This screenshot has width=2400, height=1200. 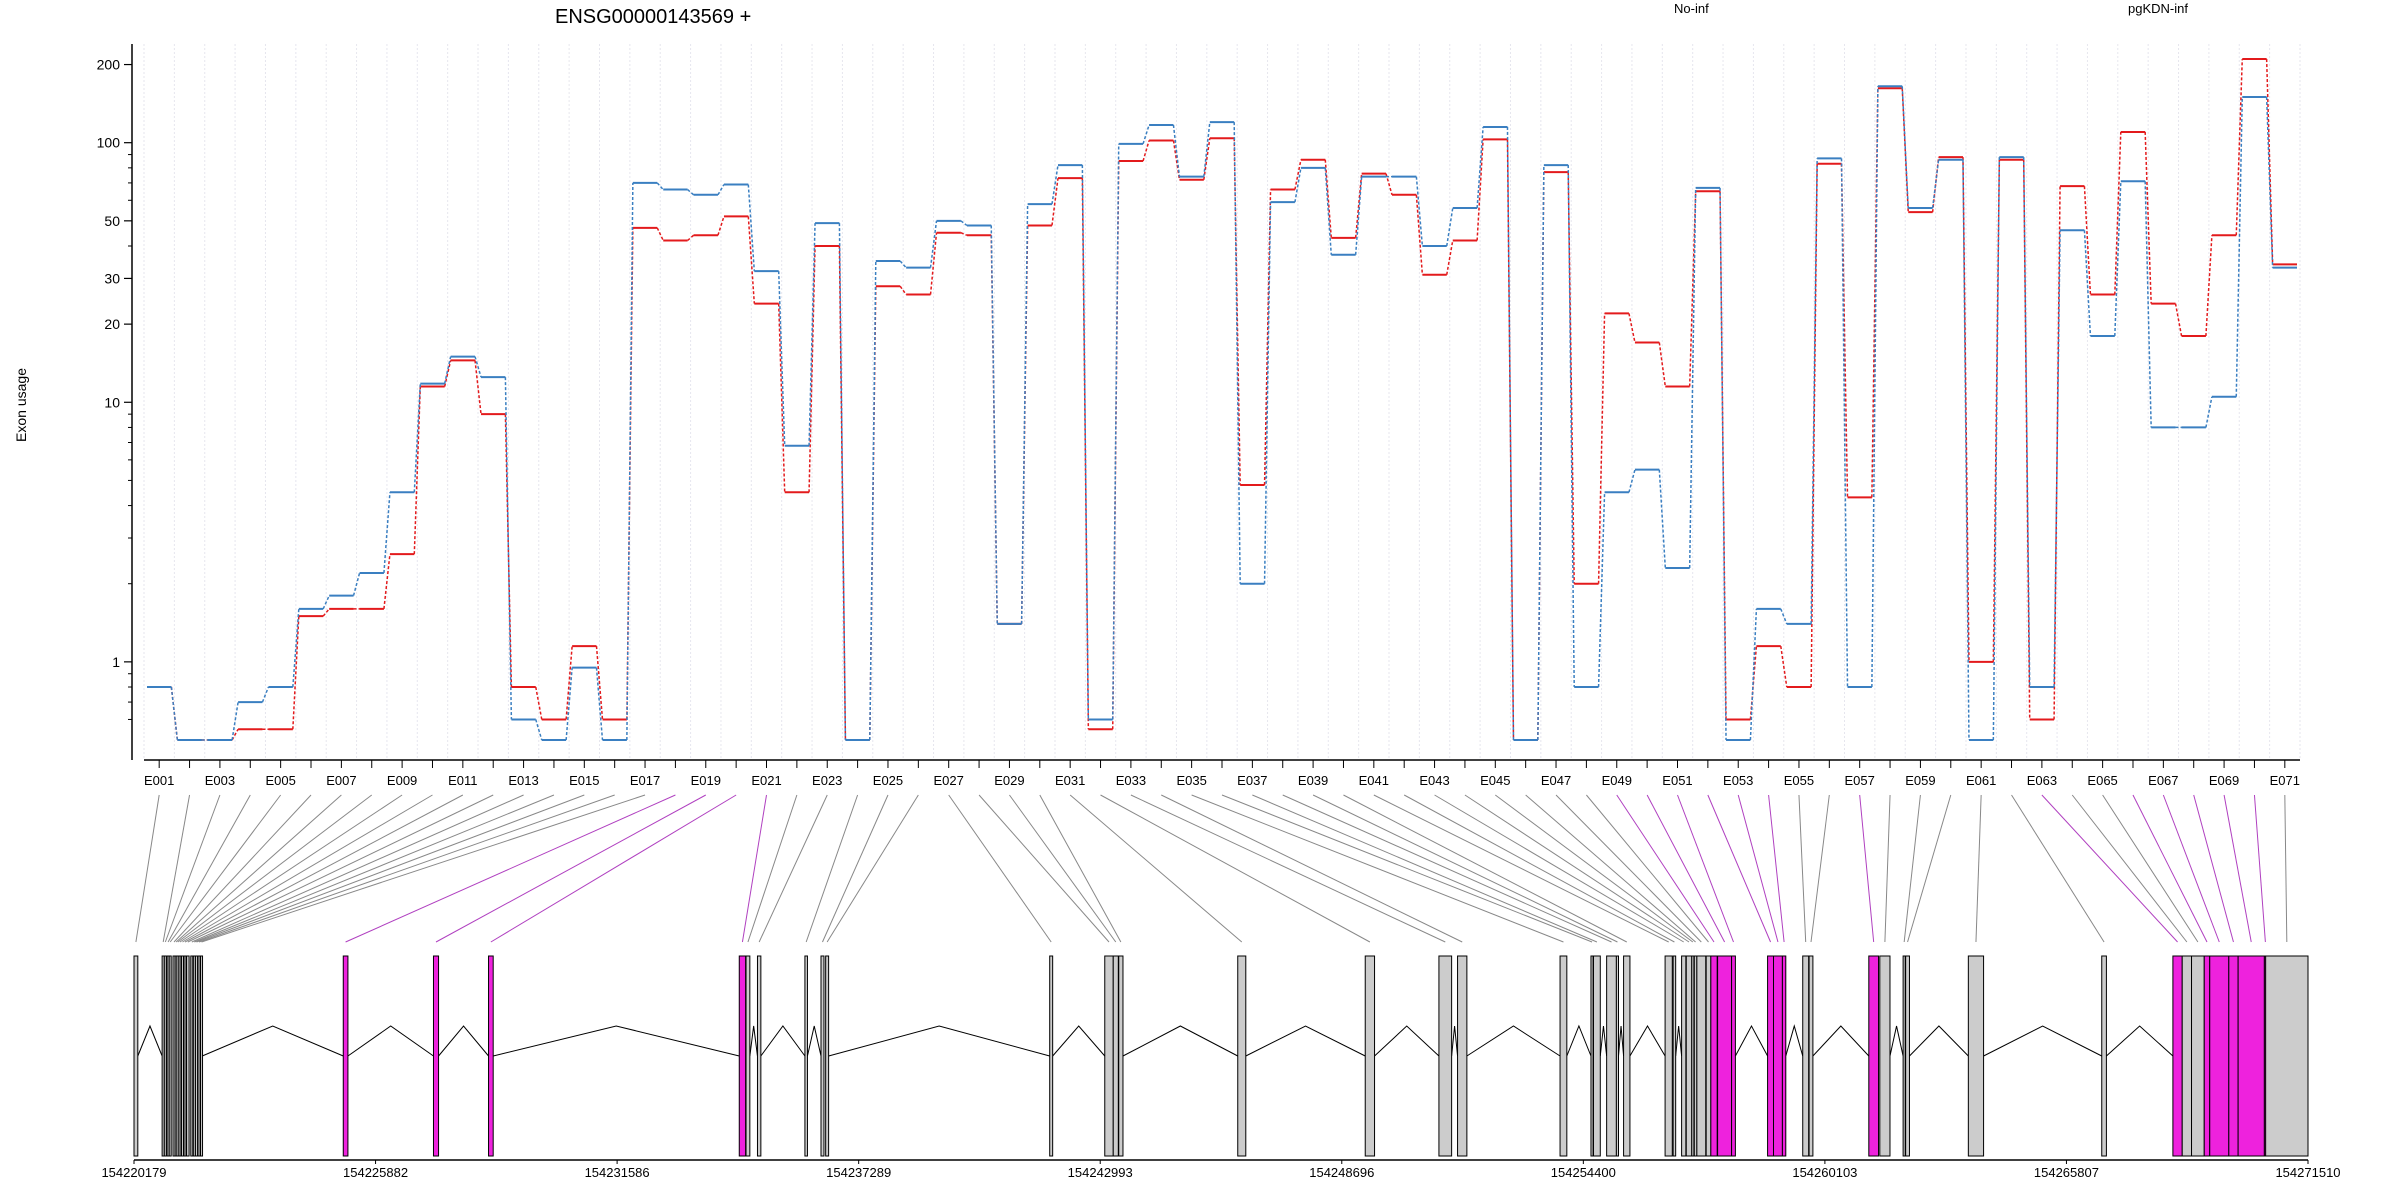 What do you see at coordinates (1211, 868) in the screenshot?
I see `exon-connectors` at bounding box center [1211, 868].